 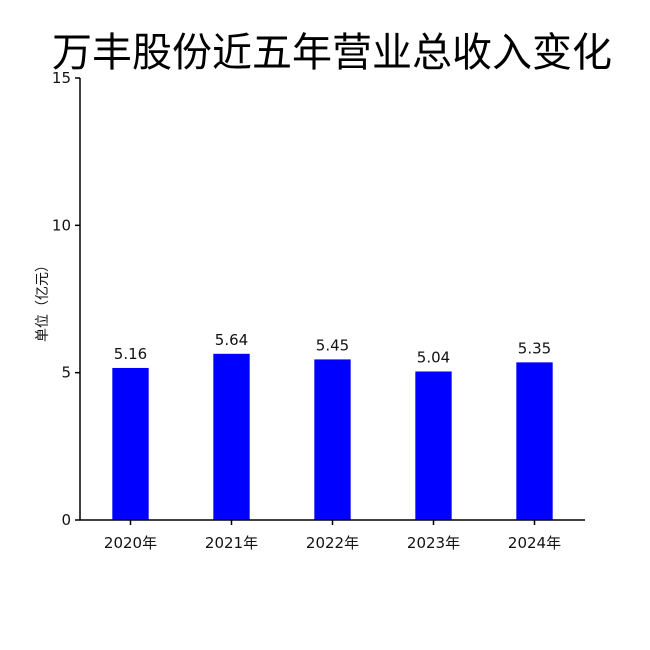 I want to click on y-tick-label: 15, so click(x=61, y=78).